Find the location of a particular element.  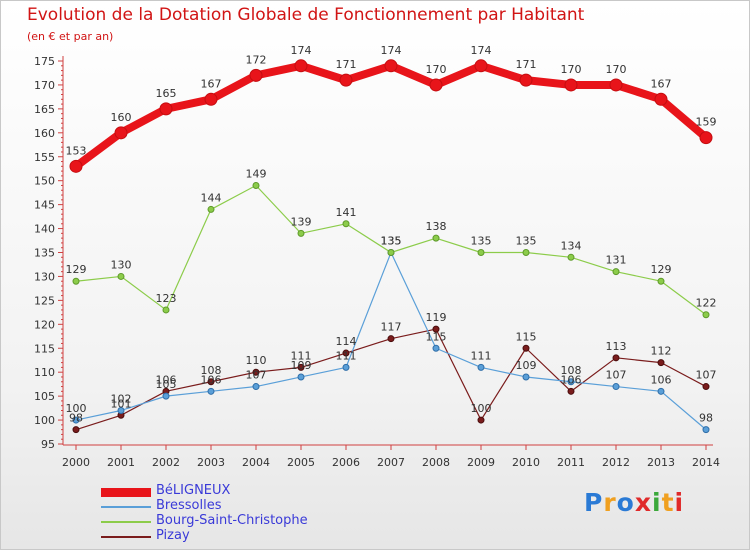

y-tick-label: 95 is located at coordinates (48, 444).